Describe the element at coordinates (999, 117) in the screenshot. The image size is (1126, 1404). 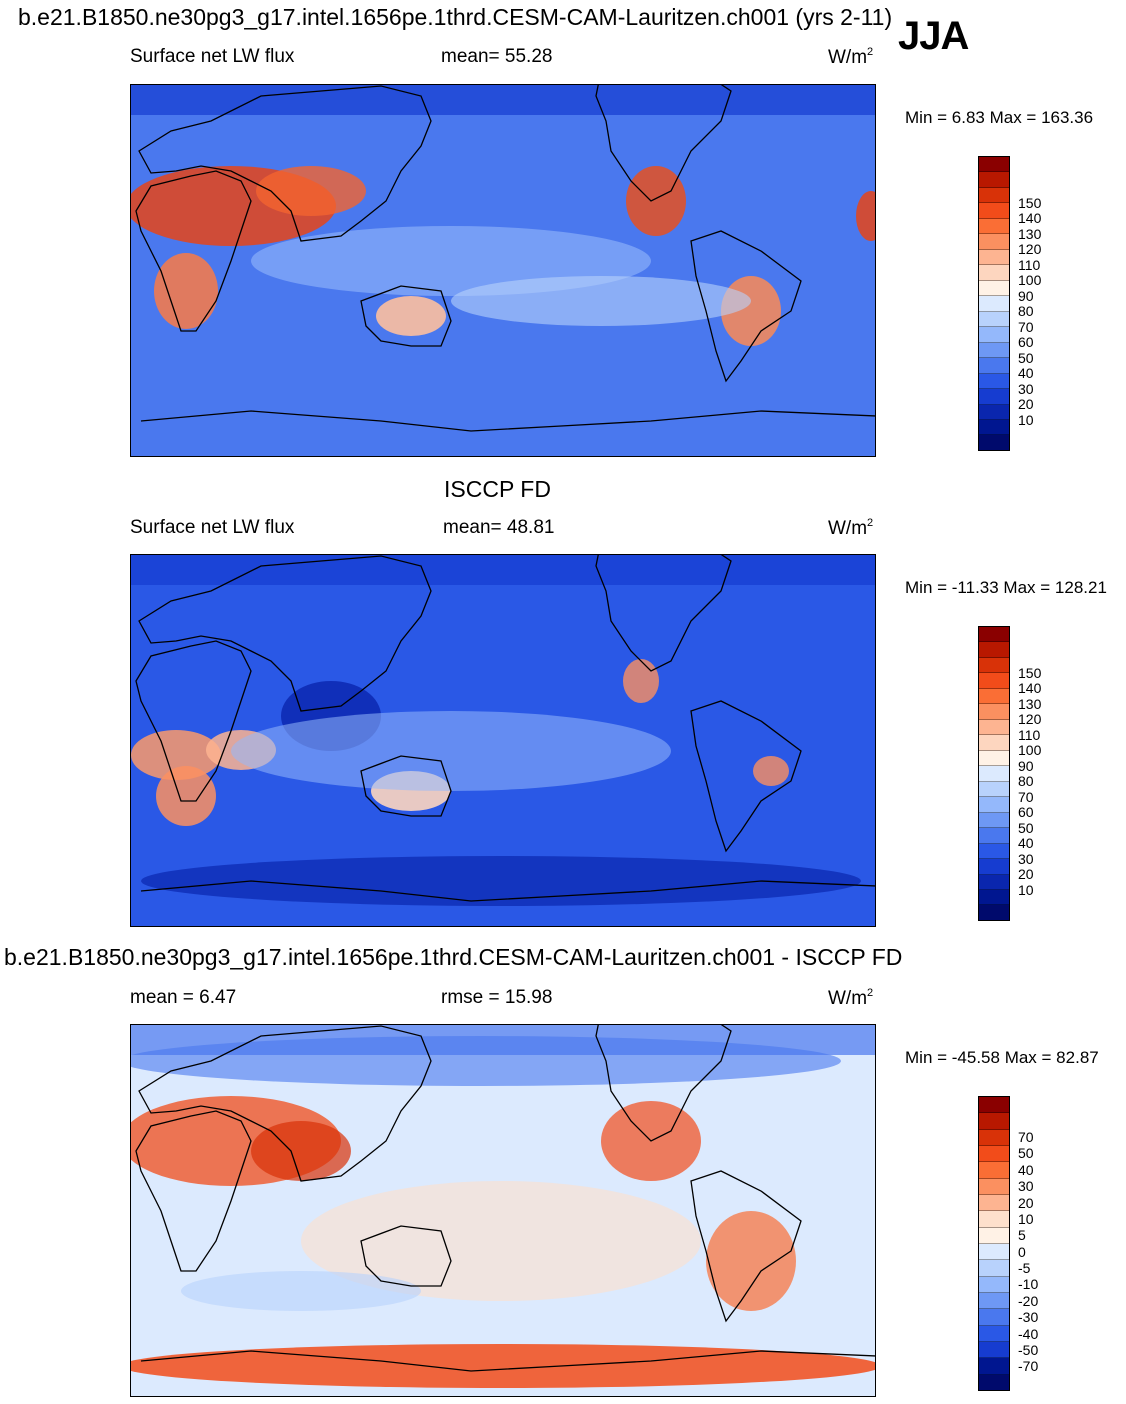
I see `panel-model-min-max: Min = 6.83 Max = 163.36` at that location.